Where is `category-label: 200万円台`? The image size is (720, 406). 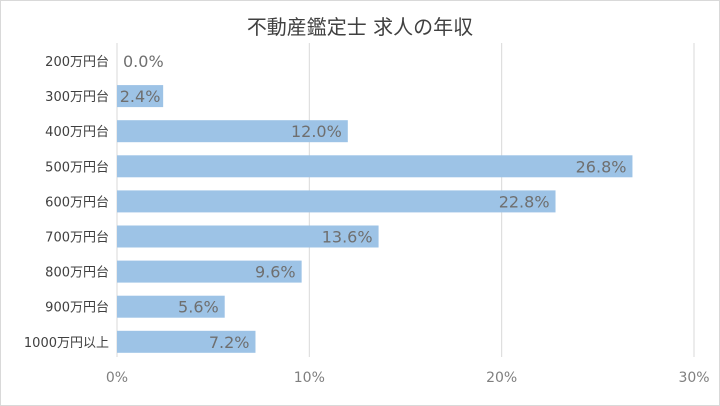 category-label: 200万円台 is located at coordinates (77, 62).